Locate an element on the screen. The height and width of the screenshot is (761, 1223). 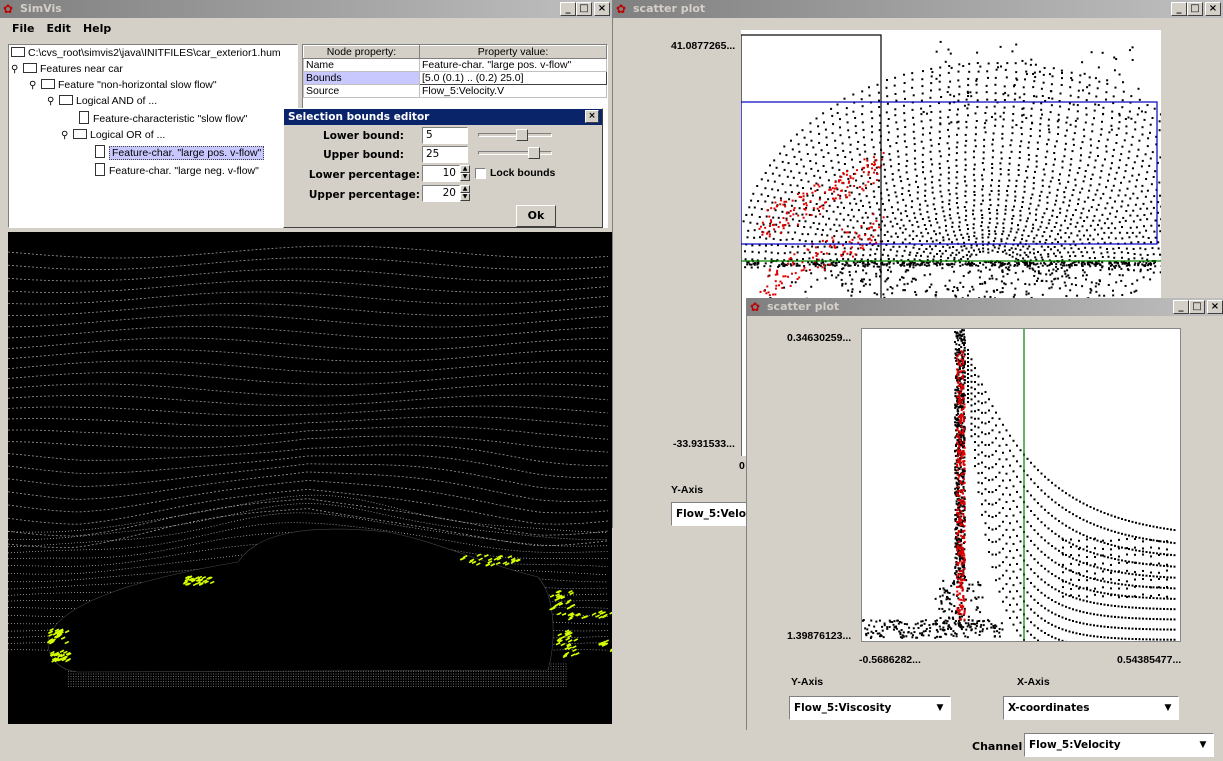
property-name-cell: Bounds is located at coordinates (361, 78).